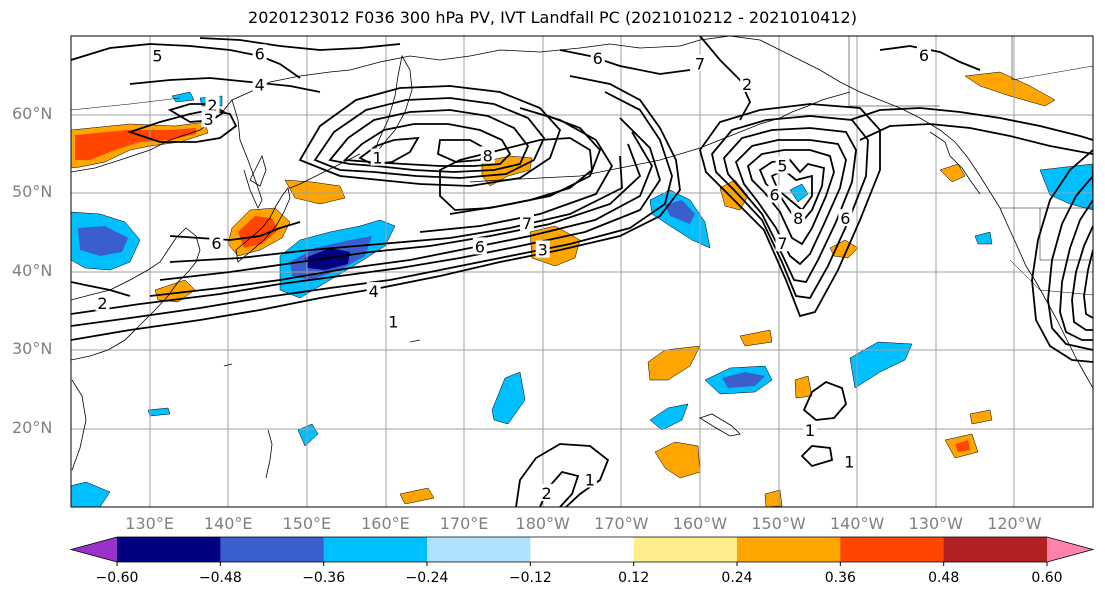 The width and height of the screenshot is (1105, 601). I want to click on pv-contour-label: 3, so click(543, 250).